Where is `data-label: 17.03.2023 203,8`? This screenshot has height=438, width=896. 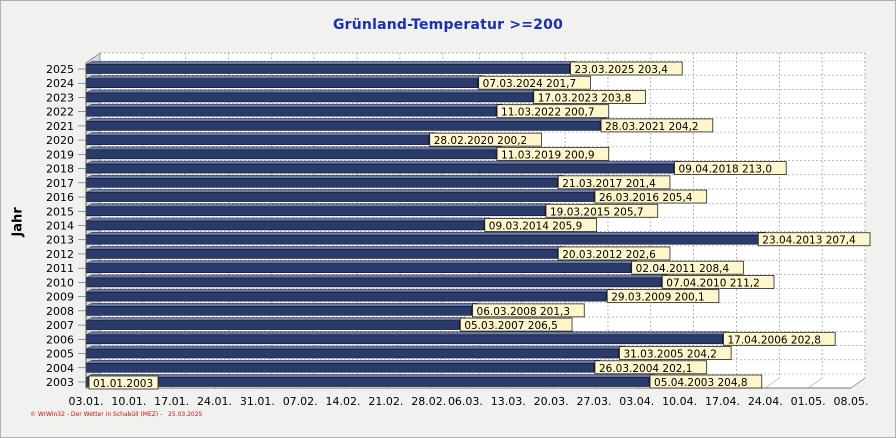
data-label: 17.03.2023 203,8 is located at coordinates (585, 98).